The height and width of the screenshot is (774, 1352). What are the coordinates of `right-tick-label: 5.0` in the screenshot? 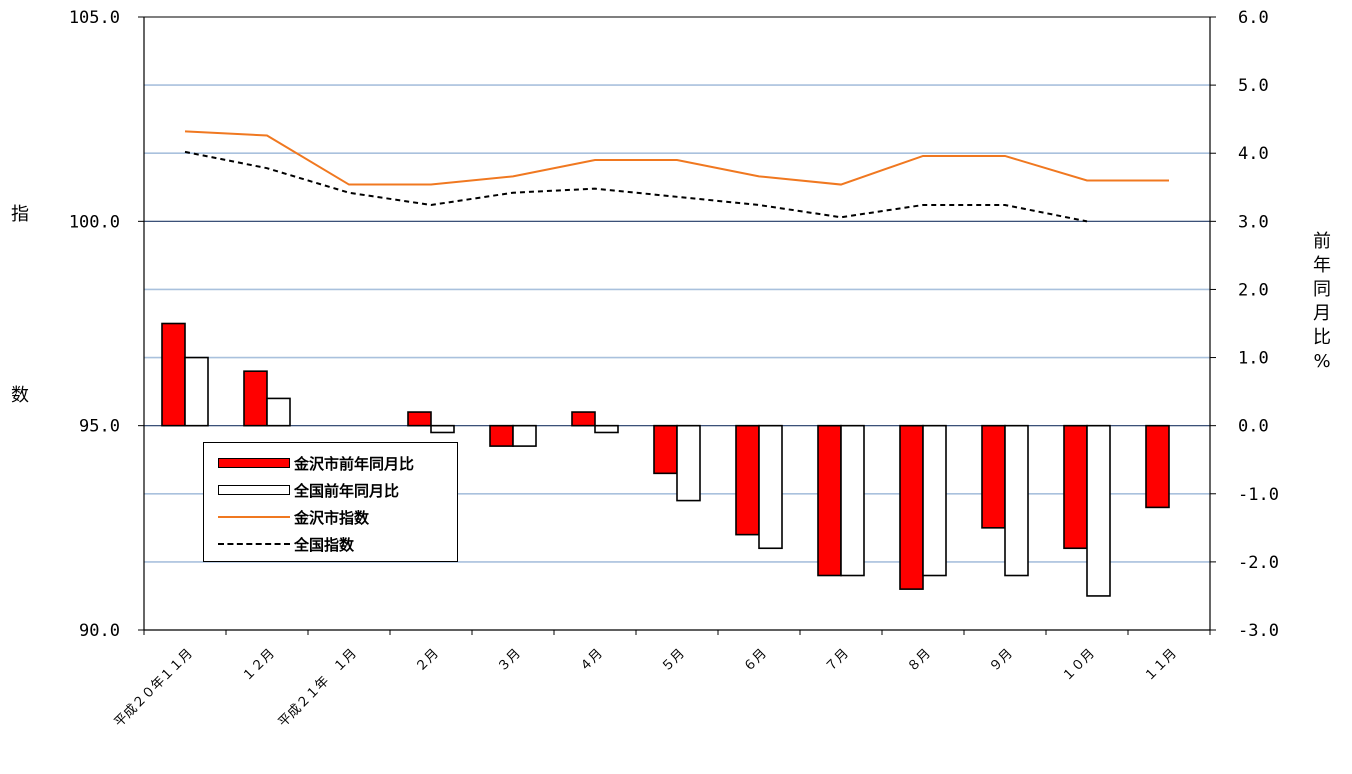 It's located at (1253, 86).